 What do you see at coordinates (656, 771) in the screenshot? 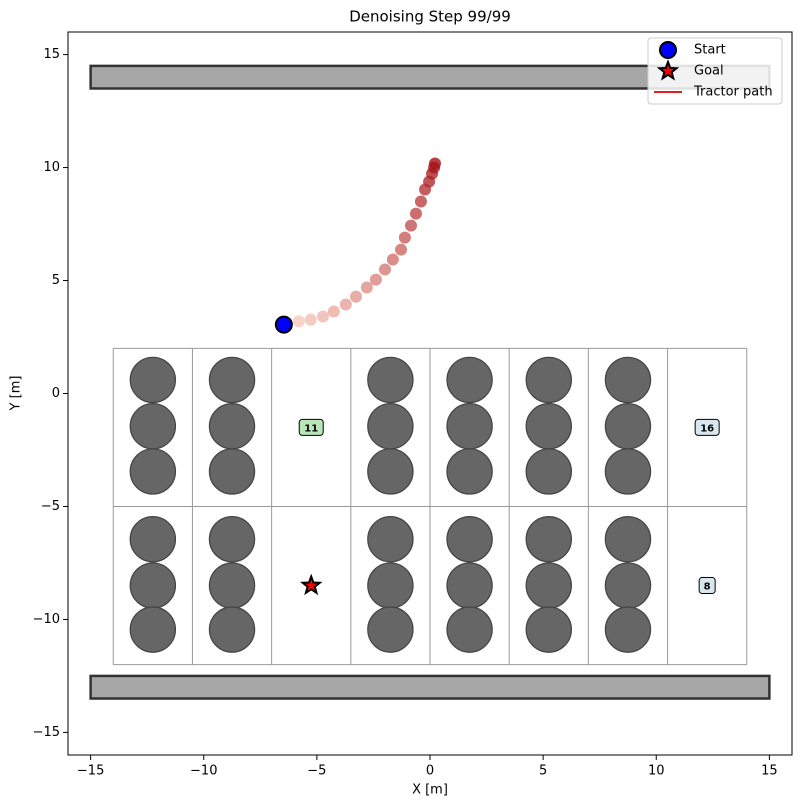
I see `x-tick-label: 10` at bounding box center [656, 771].